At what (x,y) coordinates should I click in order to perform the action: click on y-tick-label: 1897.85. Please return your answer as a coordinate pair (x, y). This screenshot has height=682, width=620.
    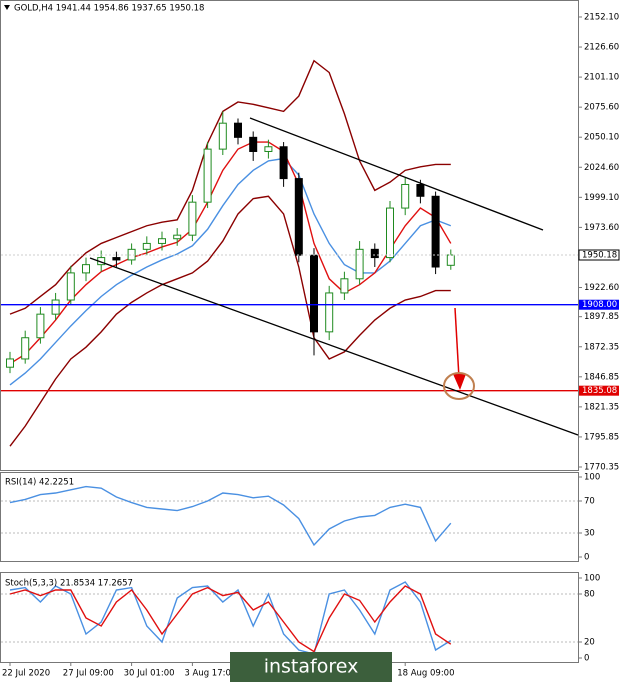
    Looking at the image, I should click on (601, 317).